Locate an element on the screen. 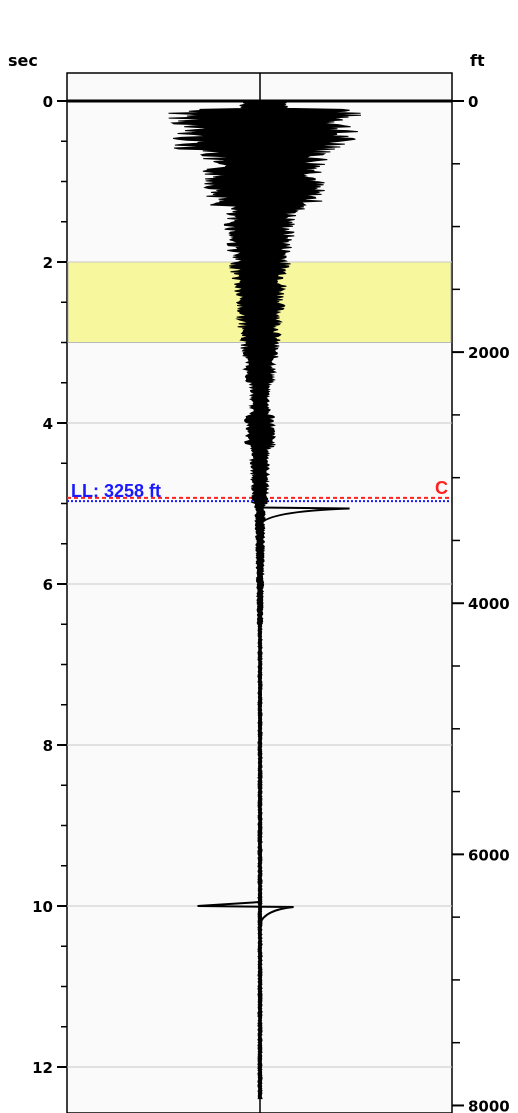 This screenshot has width=518, height=1113. left-axis: 0 2 4 6 8 10 12 is located at coordinates (49, 585).